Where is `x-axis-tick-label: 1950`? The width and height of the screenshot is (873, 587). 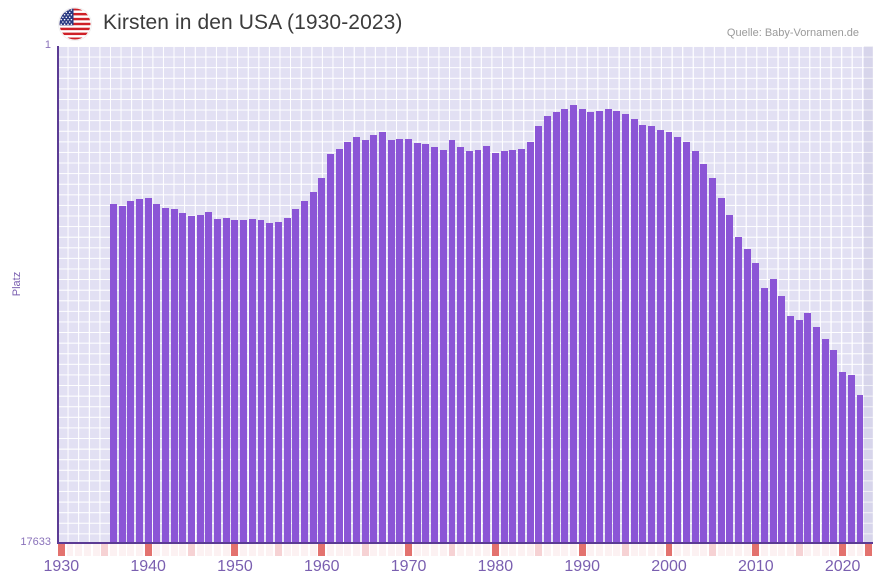
x-axis-tick-label: 1950 is located at coordinates (235, 566).